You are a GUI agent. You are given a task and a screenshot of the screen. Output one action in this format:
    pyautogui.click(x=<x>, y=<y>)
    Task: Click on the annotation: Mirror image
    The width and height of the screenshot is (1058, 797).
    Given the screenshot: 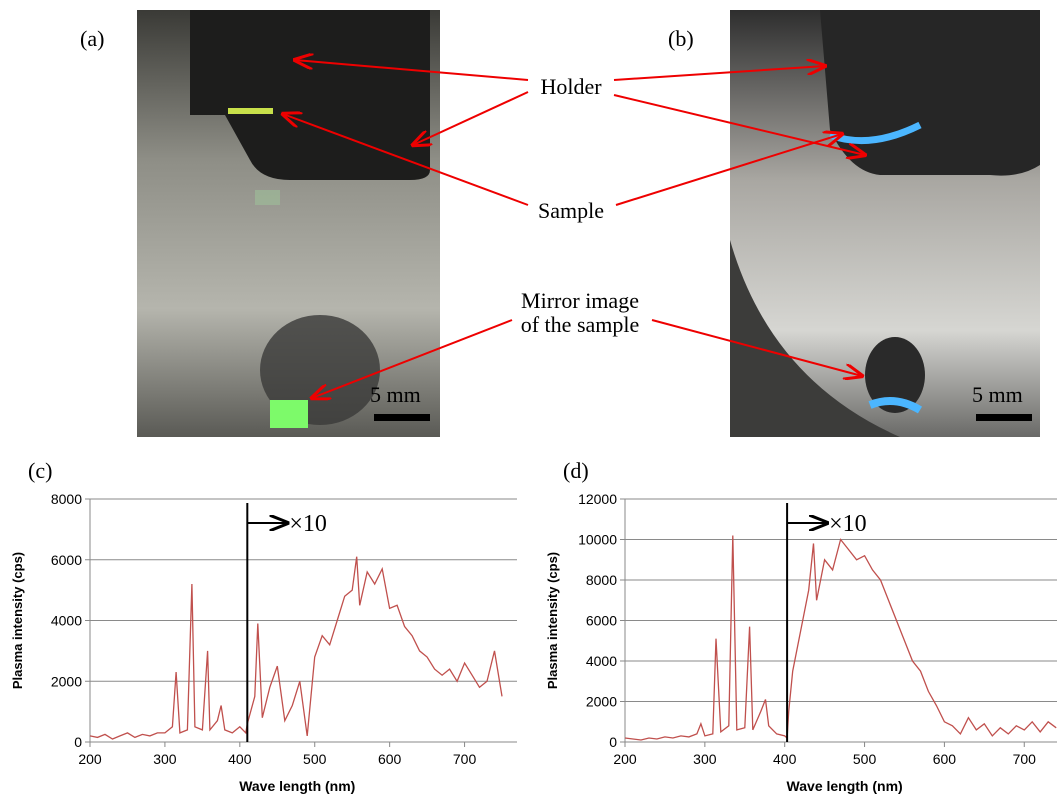 What is the action you would take?
    pyautogui.click(x=580, y=300)
    